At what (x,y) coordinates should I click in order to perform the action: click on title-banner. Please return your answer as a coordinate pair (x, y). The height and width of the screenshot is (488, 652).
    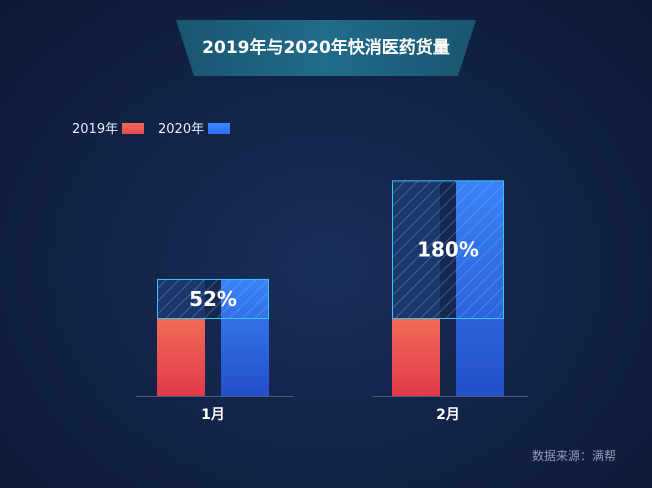
    Looking at the image, I should click on (326, 48).